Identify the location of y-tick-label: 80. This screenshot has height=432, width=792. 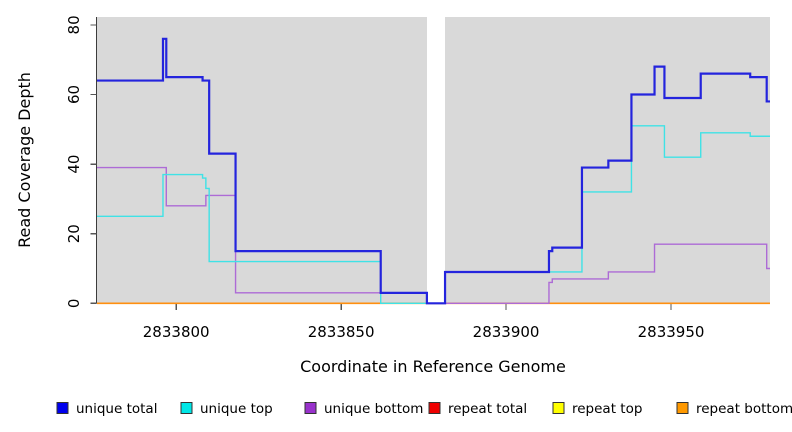
(74, 24).